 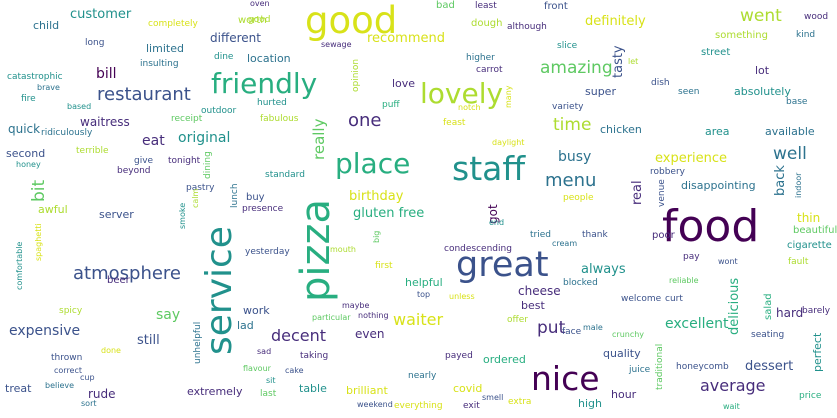 I want to click on word: indoor, so click(x=798, y=185).